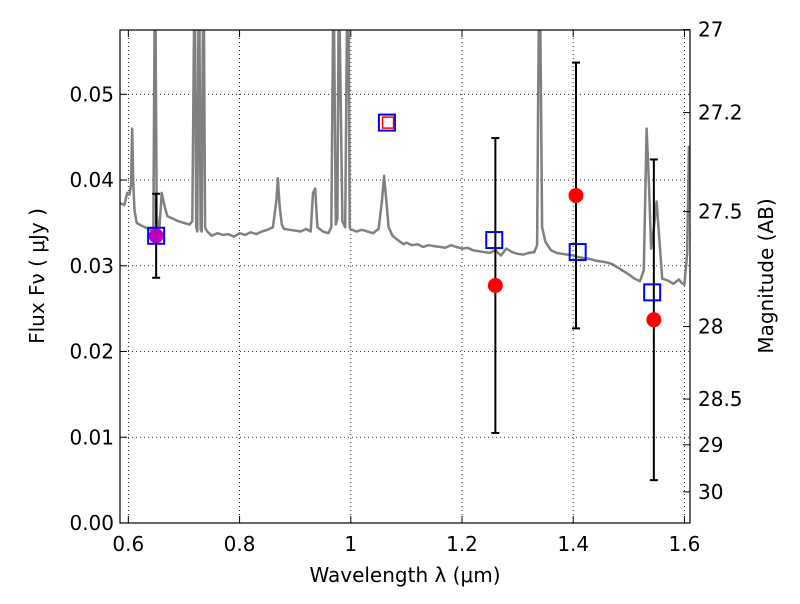 The height and width of the screenshot is (604, 800). What do you see at coordinates (404, 575) in the screenshot?
I see `x-axis-label: Wavelength λ (μm)` at bounding box center [404, 575].